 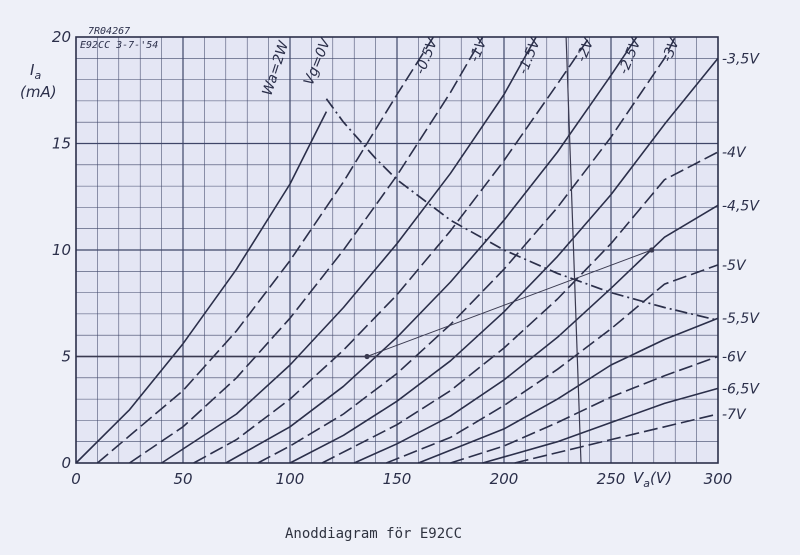 What do you see at coordinates (109, 31) in the screenshot?
I see `header-ref: 7R04267` at bounding box center [109, 31].